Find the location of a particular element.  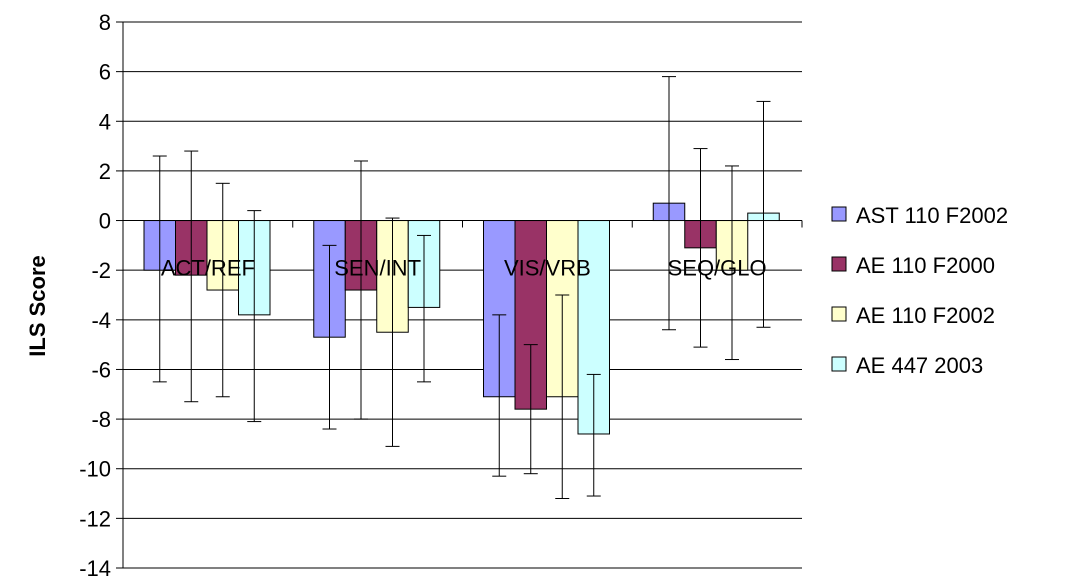

y-tick-label: -4 is located at coordinates (101, 320).